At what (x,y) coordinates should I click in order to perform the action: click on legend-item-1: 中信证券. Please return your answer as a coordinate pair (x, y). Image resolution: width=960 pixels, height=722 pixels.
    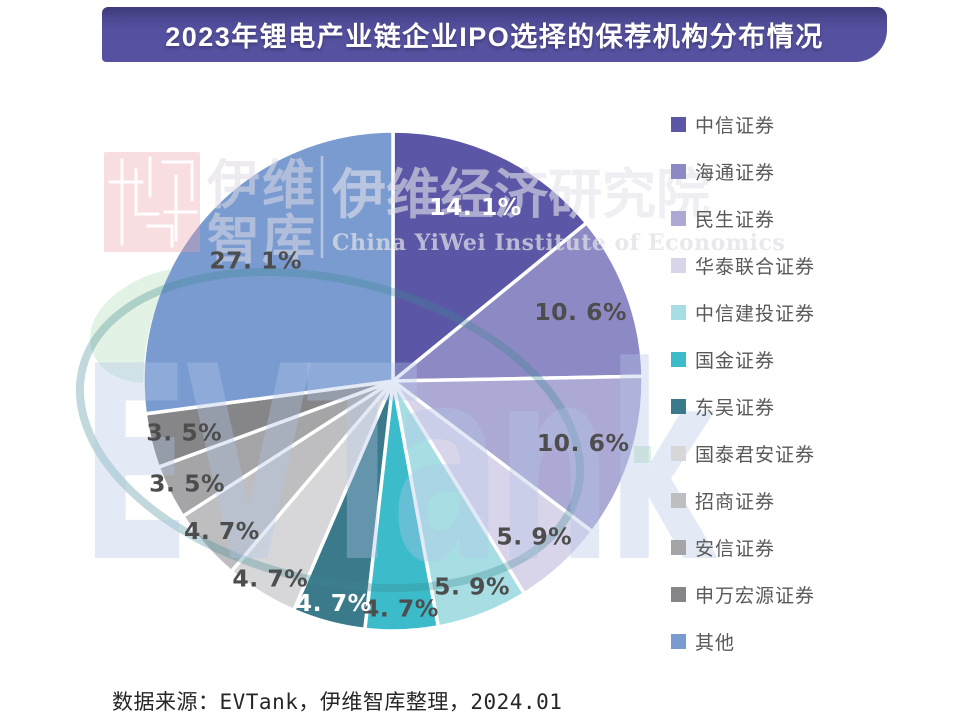
    Looking at the image, I should click on (743, 124).